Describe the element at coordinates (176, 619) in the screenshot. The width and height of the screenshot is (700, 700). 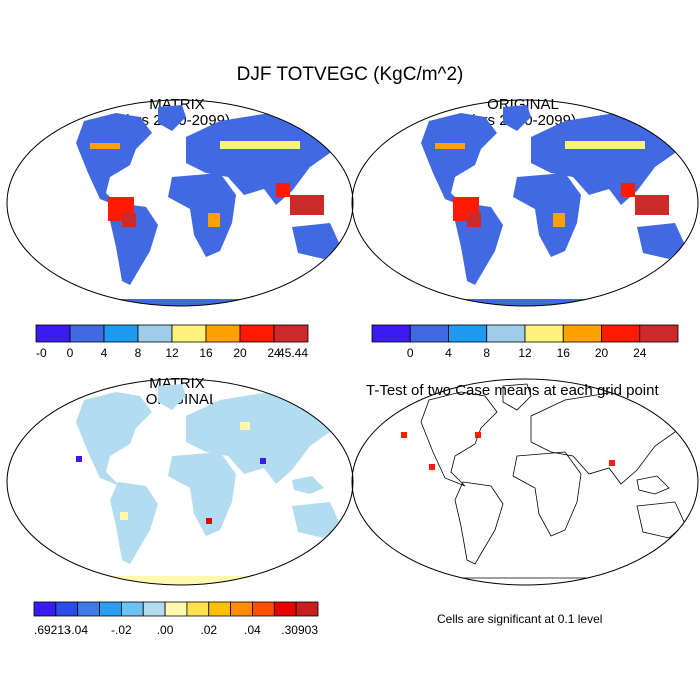
I see `difference-colorbar: .69213-.04 -.02 .00 .02 .04 .30903` at that location.